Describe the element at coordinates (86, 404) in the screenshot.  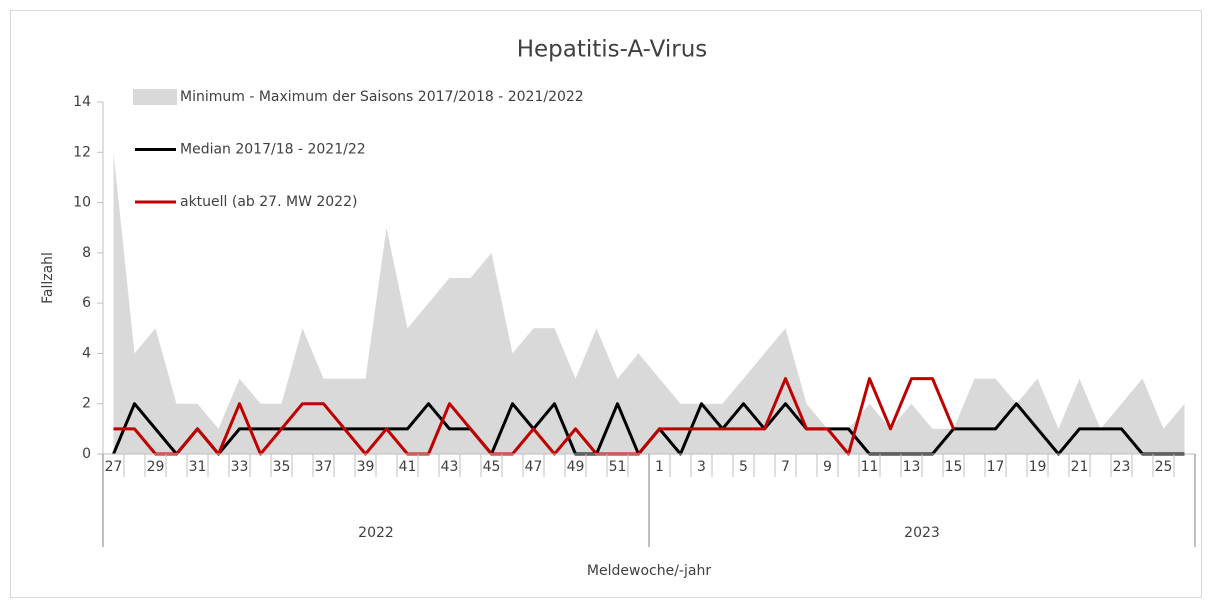
I see `y-tick-label: 2` at that location.